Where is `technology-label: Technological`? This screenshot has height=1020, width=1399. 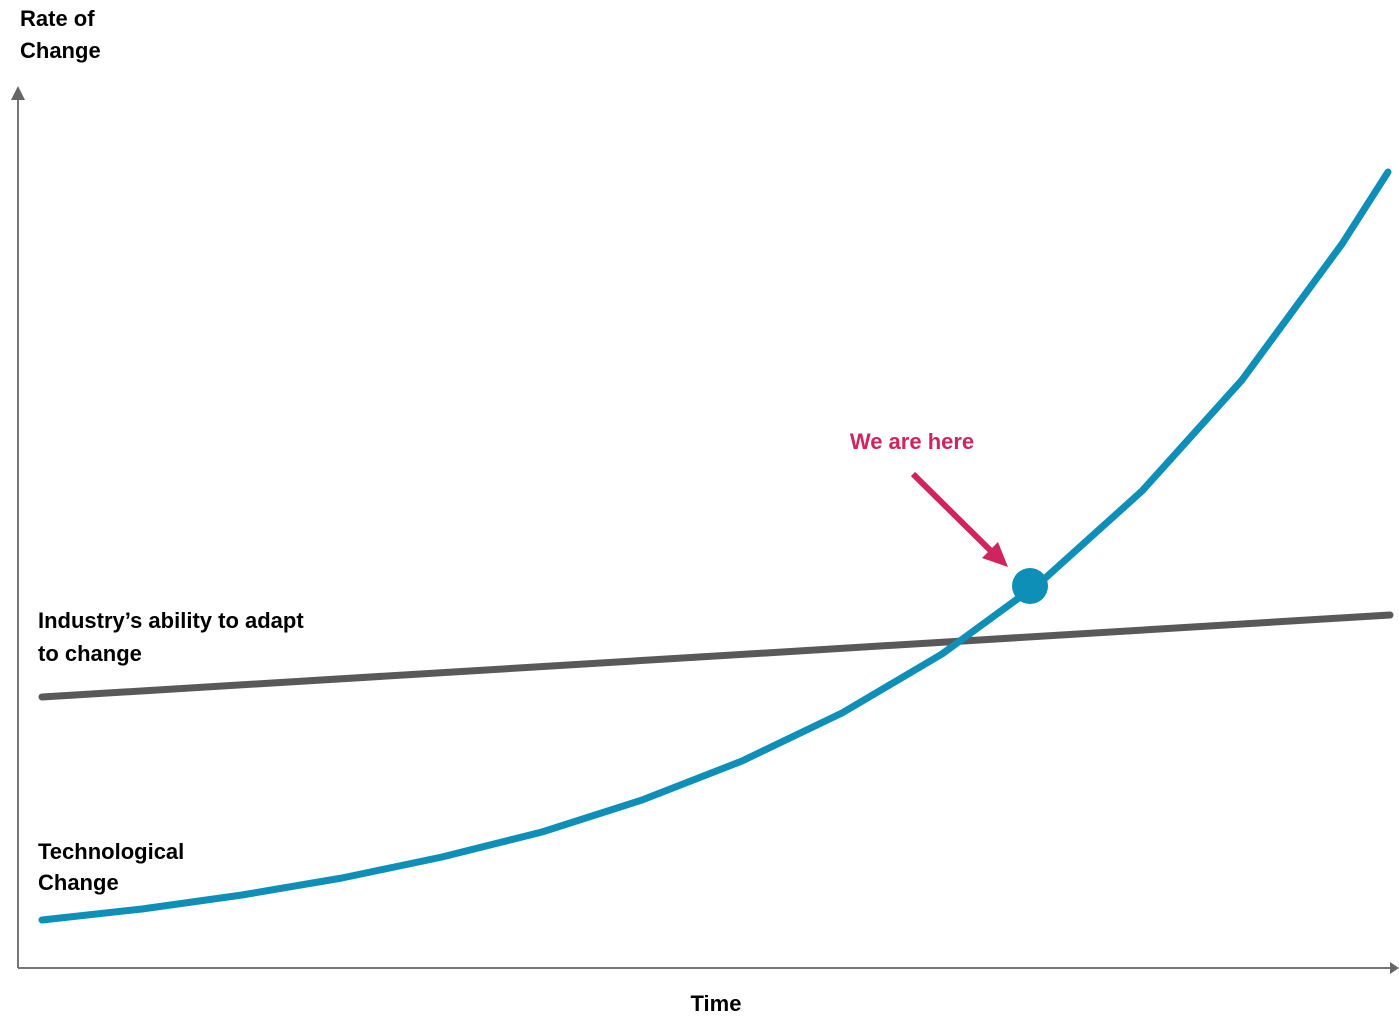 technology-label: Technological is located at coordinates (111, 851).